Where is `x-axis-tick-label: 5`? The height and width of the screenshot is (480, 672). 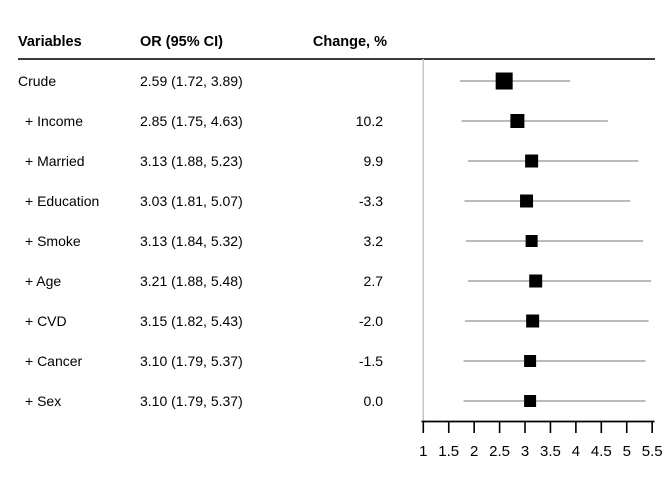
x-axis-tick-label: 5 is located at coordinates (627, 451).